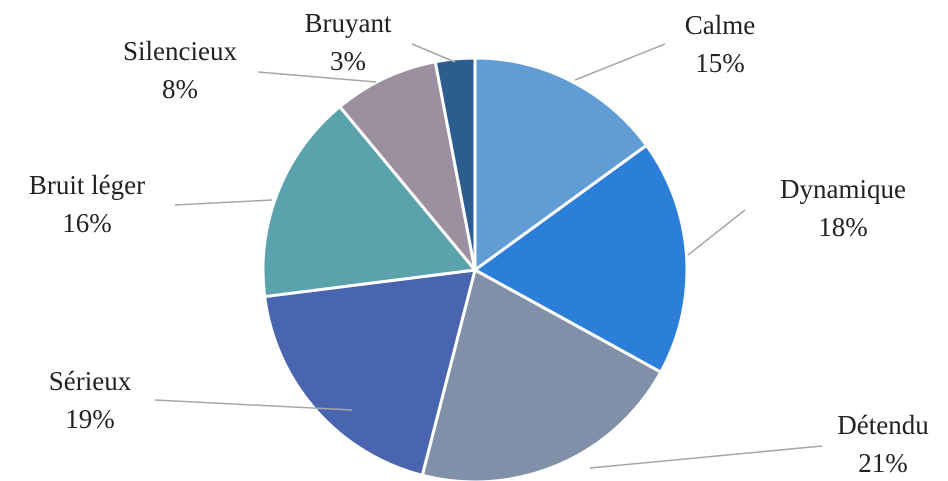  What do you see at coordinates (87, 223) in the screenshot?
I see `slice-value-label: 16%` at bounding box center [87, 223].